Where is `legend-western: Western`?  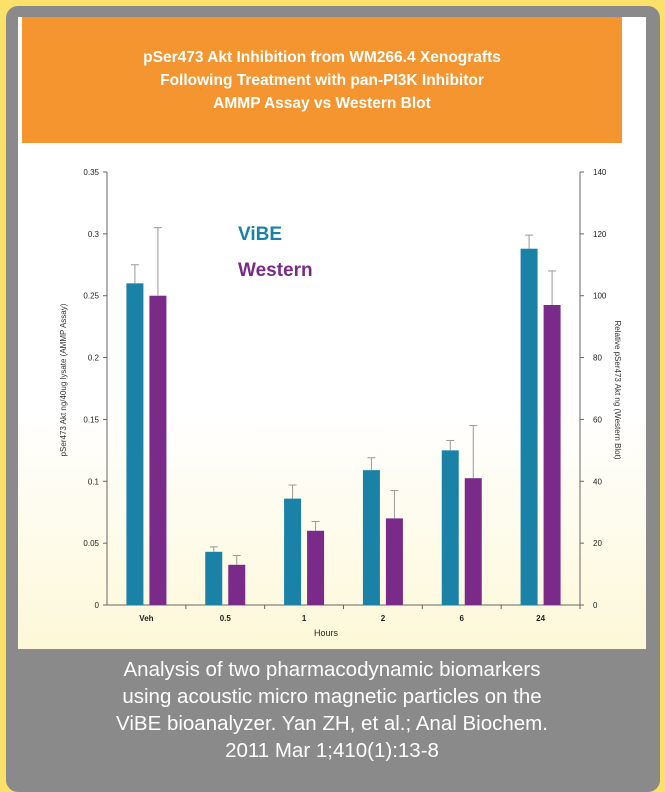
legend-western: Western is located at coordinates (275, 270).